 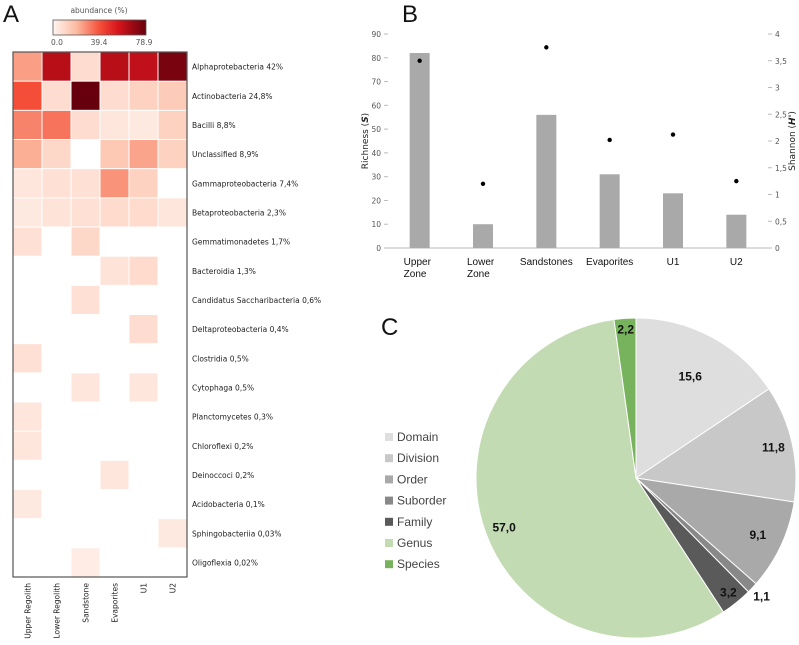 What do you see at coordinates (28, 611) in the screenshot?
I see `heatmap-column-label: Upper Regolith` at bounding box center [28, 611].